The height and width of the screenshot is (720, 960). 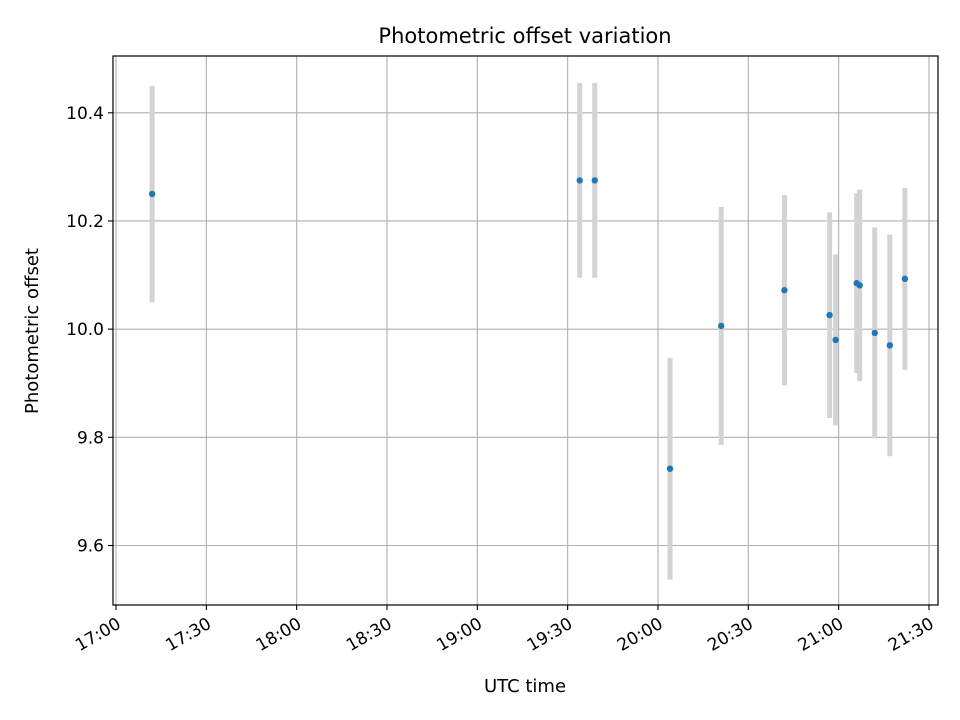 What do you see at coordinates (524, 36) in the screenshot?
I see `chart-title: Photometric offset variation` at bounding box center [524, 36].